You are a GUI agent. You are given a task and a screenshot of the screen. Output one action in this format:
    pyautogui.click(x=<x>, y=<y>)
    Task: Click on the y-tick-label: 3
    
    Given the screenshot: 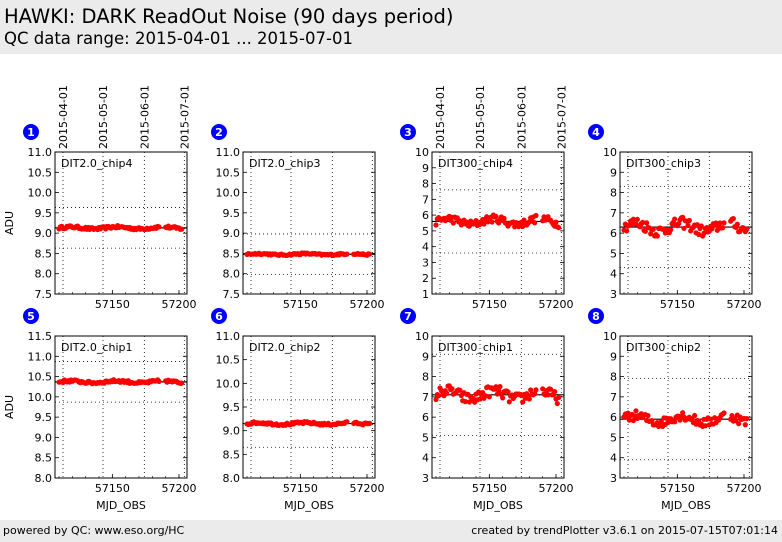 What is the action you would take?
    pyautogui.click(x=425, y=262)
    